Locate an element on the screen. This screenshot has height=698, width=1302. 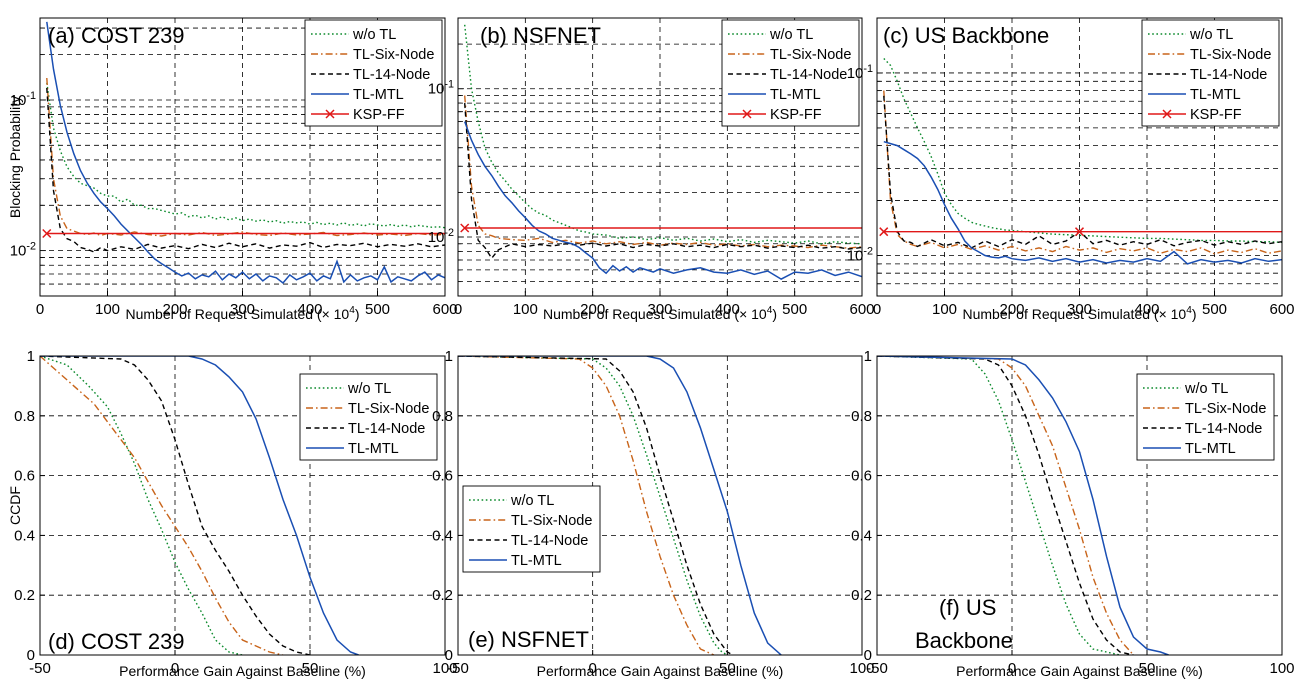
panel-title: (c) US Backbone is located at coordinates (966, 35).